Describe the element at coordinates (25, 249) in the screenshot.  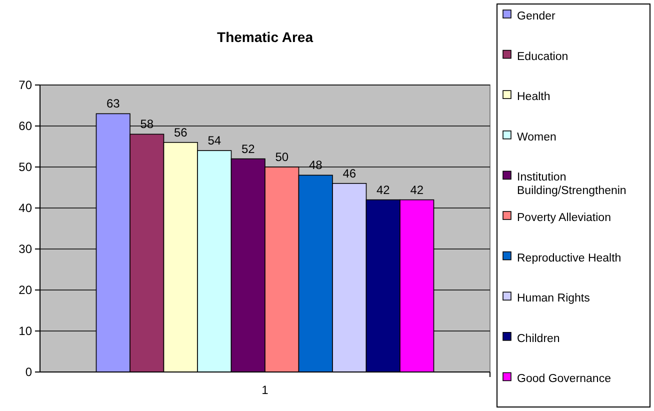
I see `y-tick-label: 30` at that location.